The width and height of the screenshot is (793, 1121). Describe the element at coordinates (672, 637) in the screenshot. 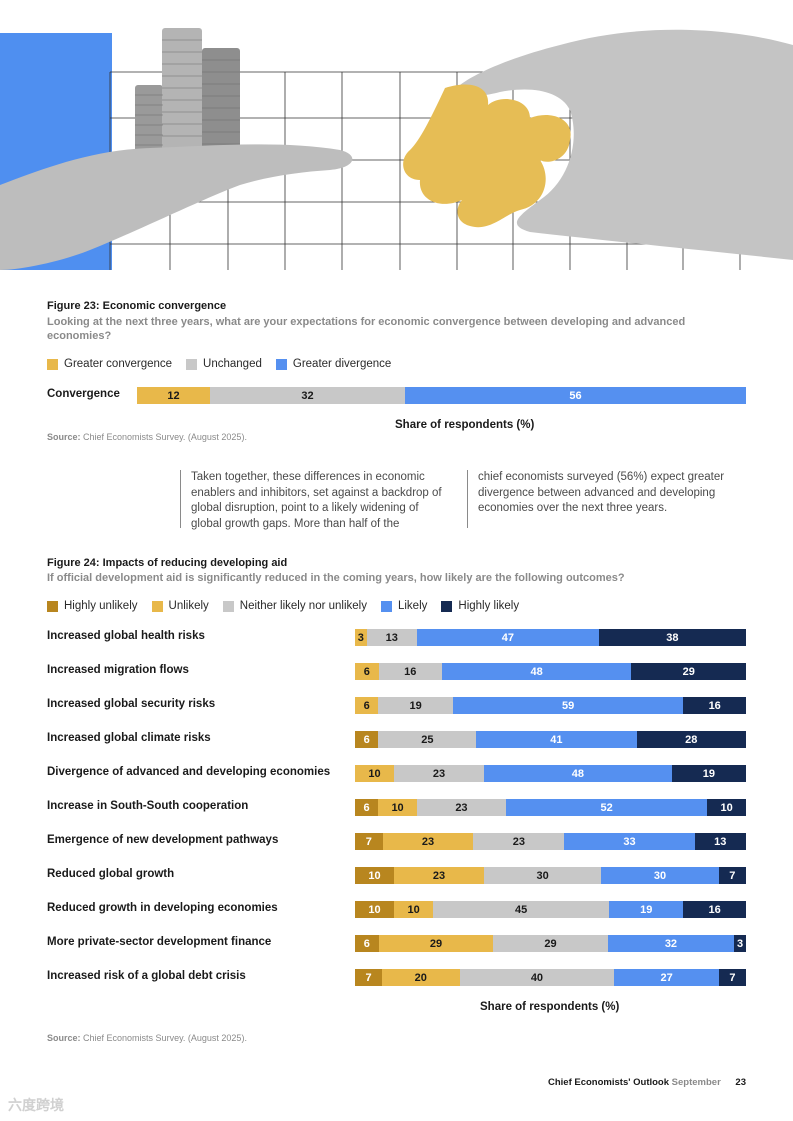

I see `bar-segment-highly-likely: 38` at that location.